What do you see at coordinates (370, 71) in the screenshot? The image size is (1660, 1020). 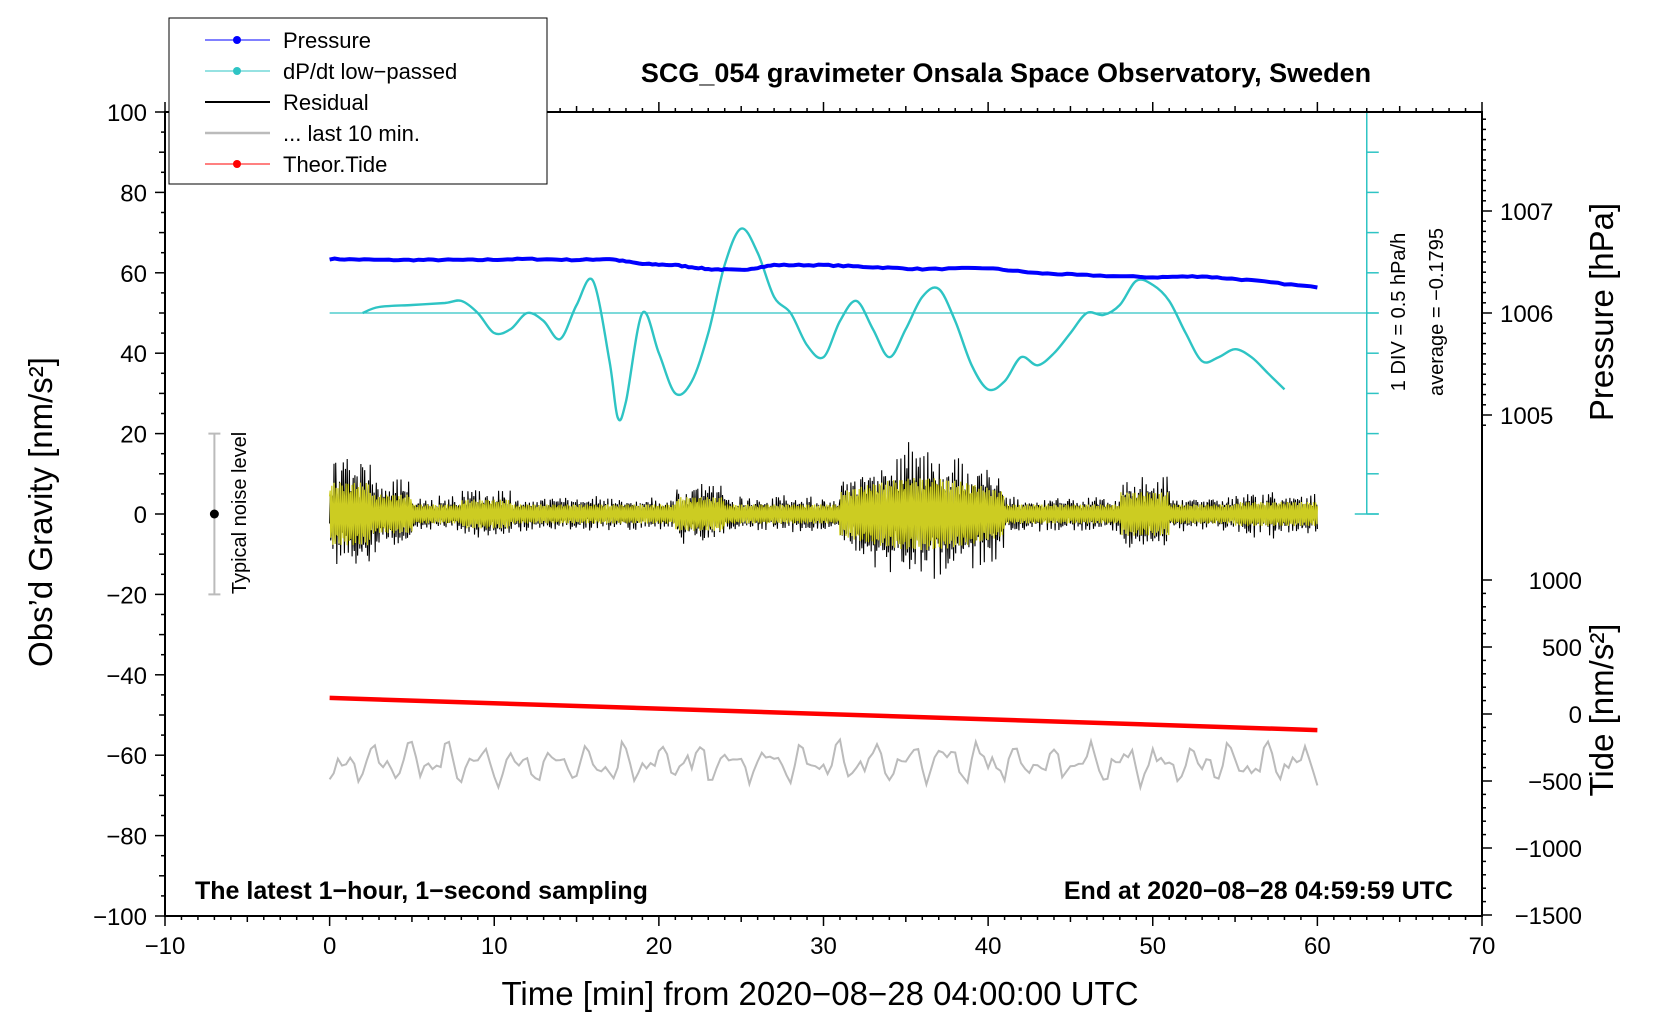 I see `legend-label-dpdt: dP/dt low−passed` at bounding box center [370, 71].